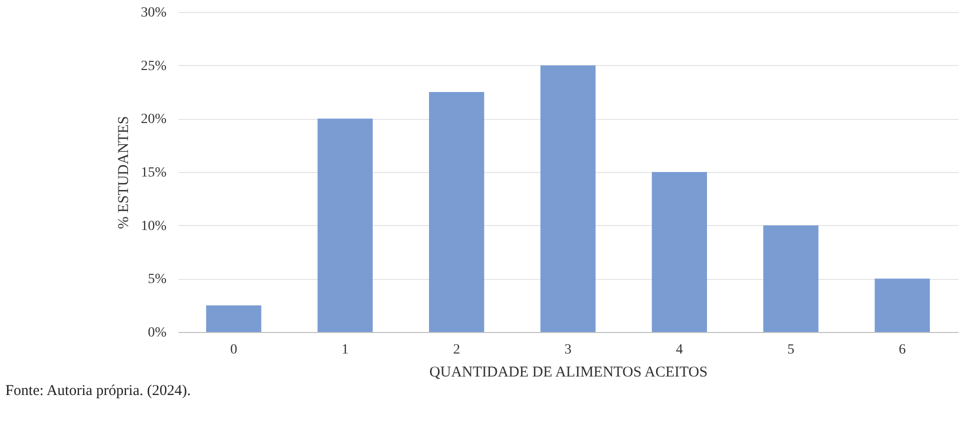 The width and height of the screenshot is (963, 437). I want to click on source-note: Fonte: Autoria própria. (2024)., so click(98, 391).